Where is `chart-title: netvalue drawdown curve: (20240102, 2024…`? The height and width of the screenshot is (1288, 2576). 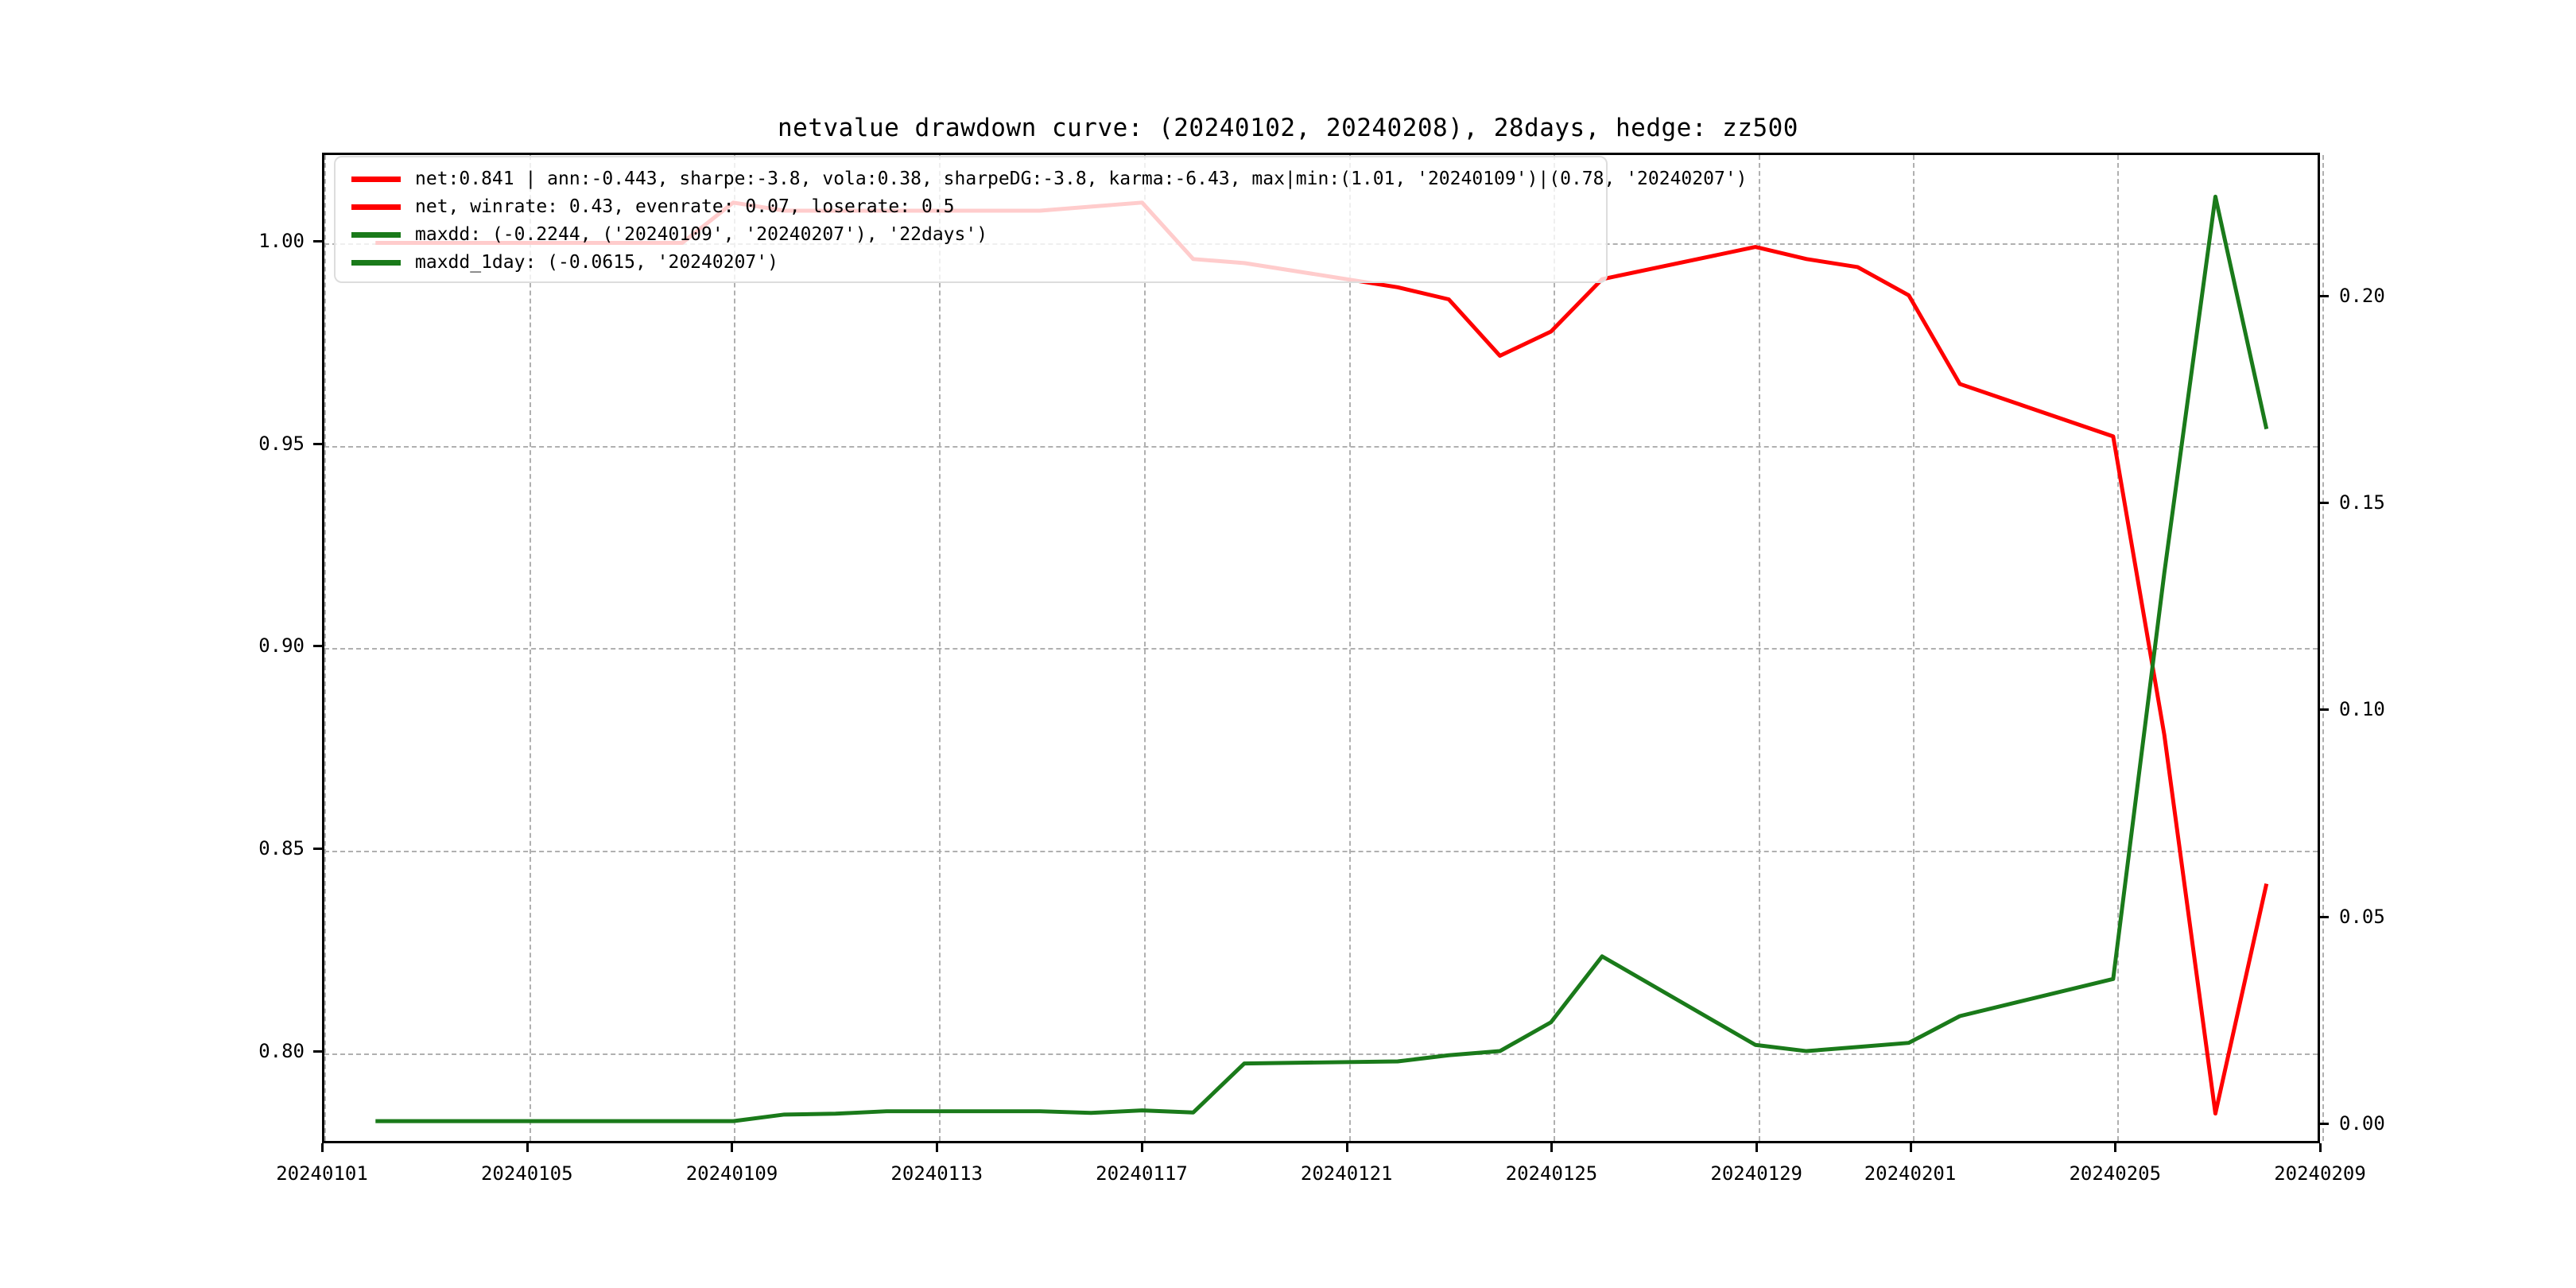 chart-title: netvalue drawdown curve: (20240102, 2024… is located at coordinates (1288, 128).